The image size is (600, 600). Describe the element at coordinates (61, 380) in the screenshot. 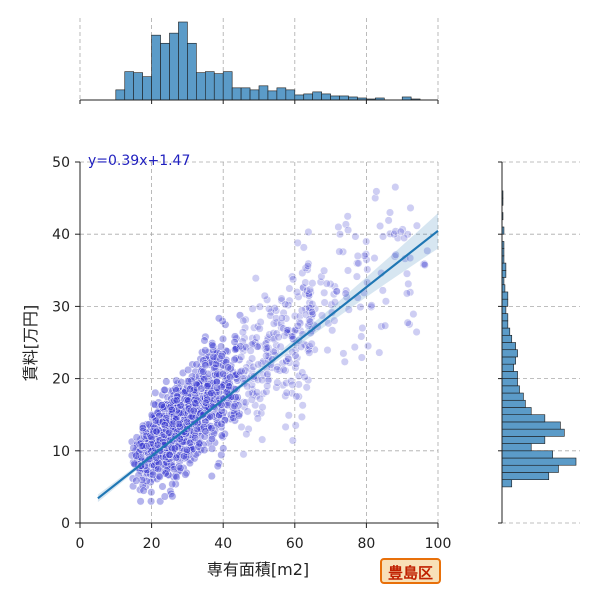

I see `y-tick-label: 20` at that location.